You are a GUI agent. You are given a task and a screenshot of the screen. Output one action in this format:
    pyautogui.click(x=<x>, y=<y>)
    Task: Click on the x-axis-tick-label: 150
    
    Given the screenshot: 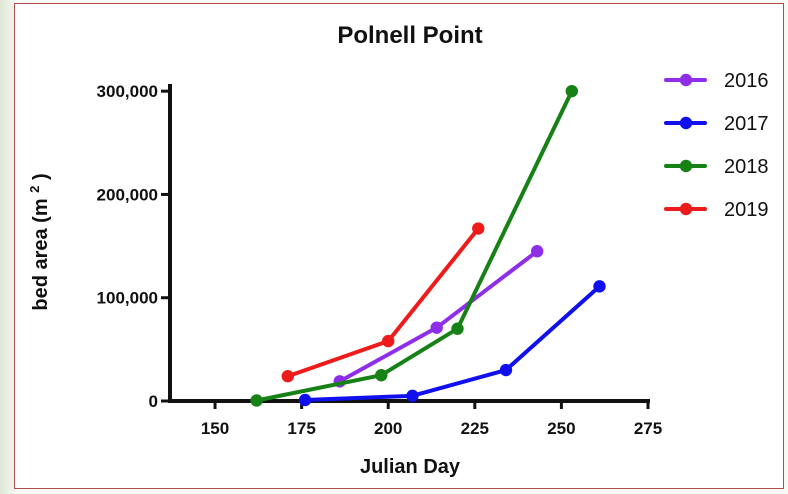 What is the action you would take?
    pyautogui.click(x=215, y=428)
    